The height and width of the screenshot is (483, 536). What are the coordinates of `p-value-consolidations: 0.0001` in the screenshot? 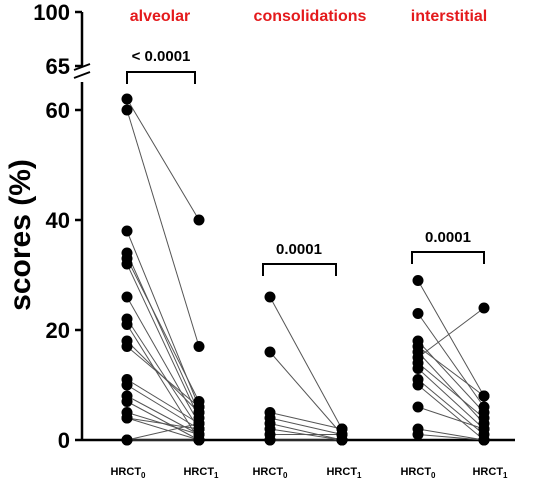 It's located at (299, 249).